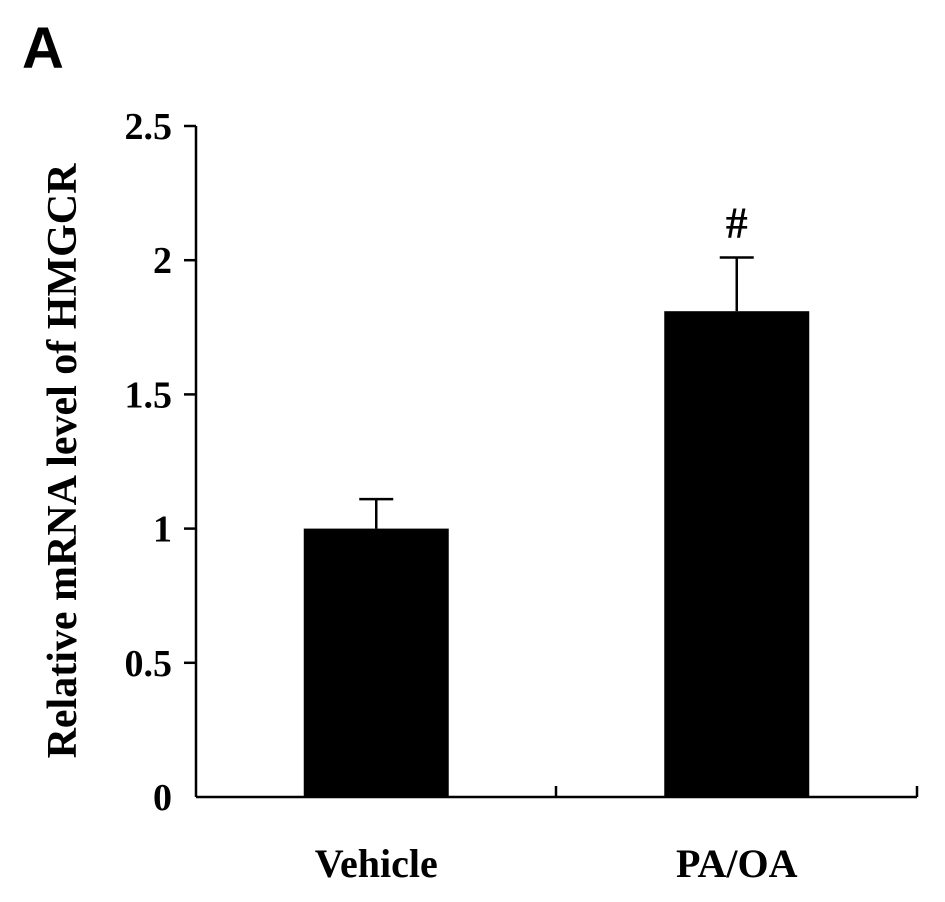 This screenshot has width=945, height=902. What do you see at coordinates (376, 662) in the screenshot?
I see `bar-vehicle` at bounding box center [376, 662].